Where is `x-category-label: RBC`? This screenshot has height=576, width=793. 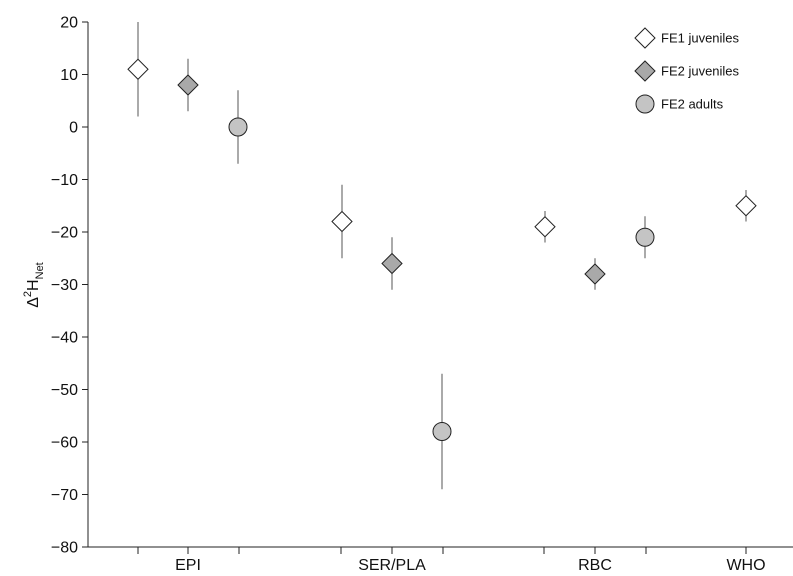 x-category-label: RBC is located at coordinates (595, 565).